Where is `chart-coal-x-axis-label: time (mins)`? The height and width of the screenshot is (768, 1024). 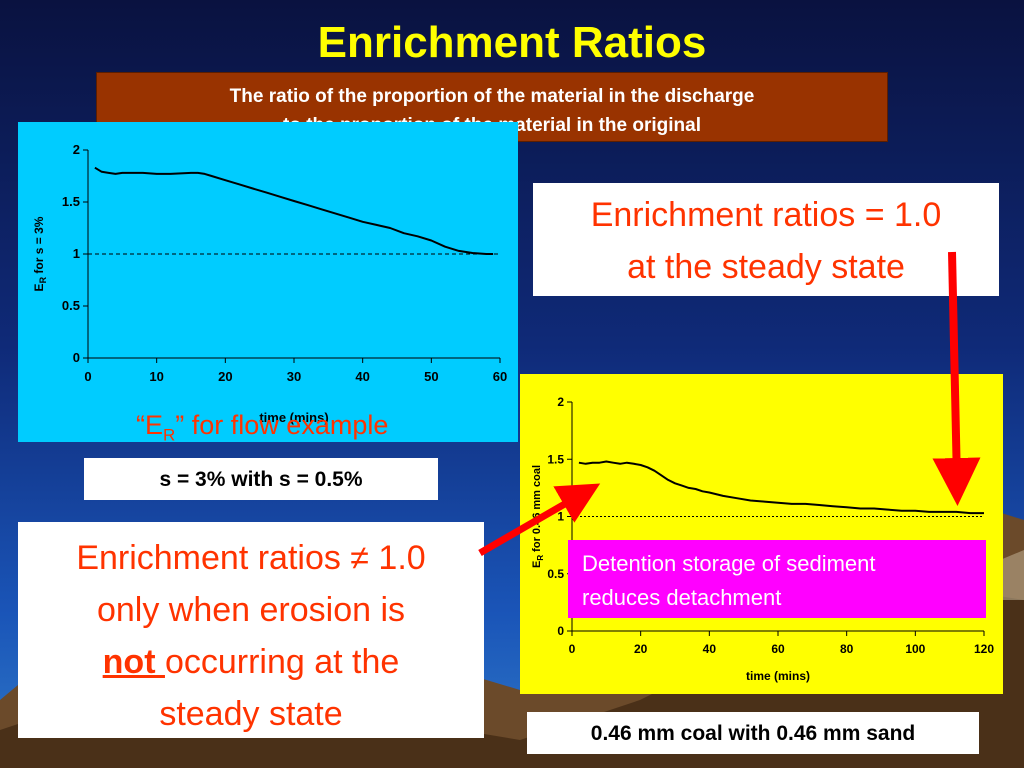
chart-coal-x-axis-label: time (mins) is located at coordinates (778, 676).